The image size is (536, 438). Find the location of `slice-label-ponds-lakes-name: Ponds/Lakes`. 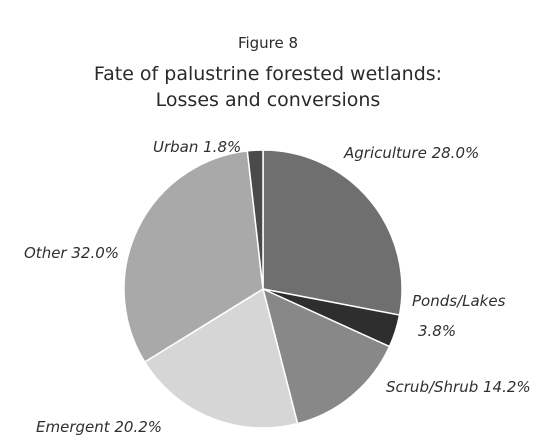

slice-label-ponds-lakes-name: Ponds/Lakes is located at coordinates (459, 301).